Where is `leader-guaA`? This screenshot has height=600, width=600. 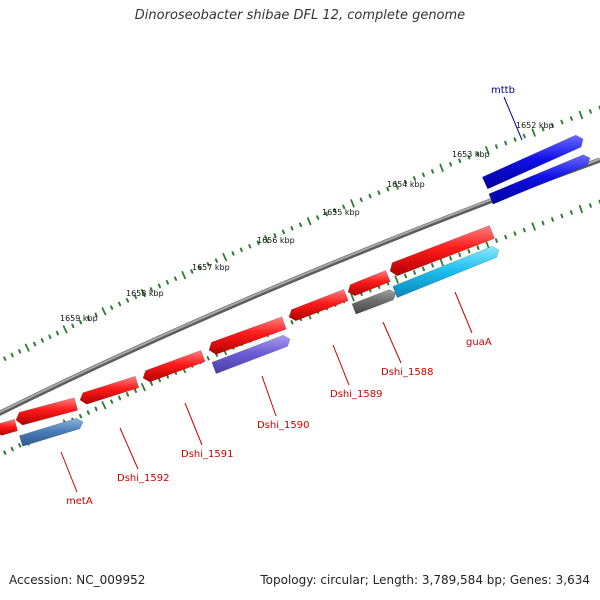 leader-guaA is located at coordinates (463, 312).